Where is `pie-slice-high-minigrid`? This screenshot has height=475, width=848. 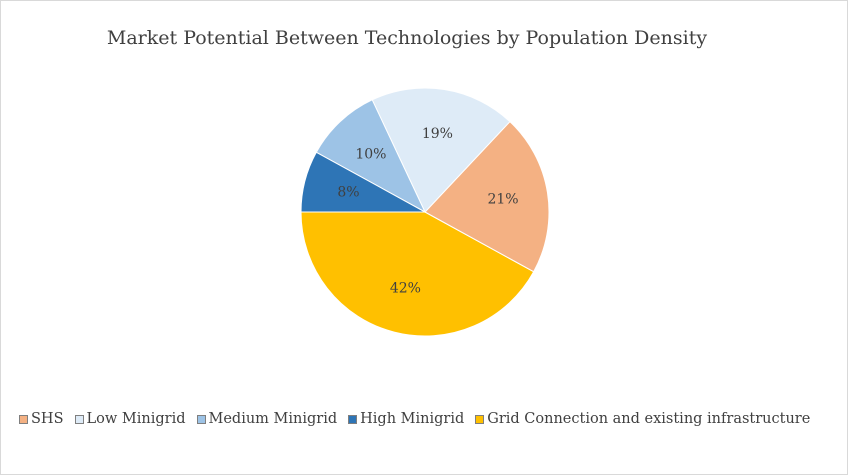 pie-slice-high-minigrid is located at coordinates (363, 182).